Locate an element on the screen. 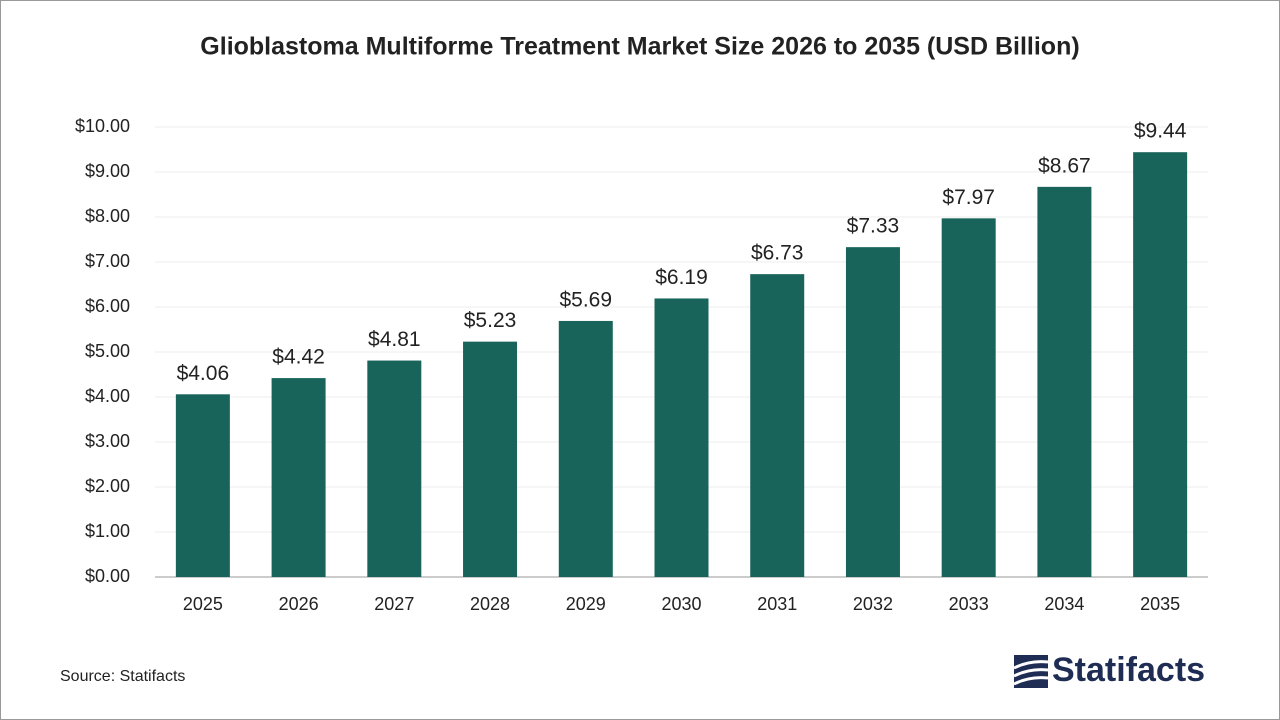 The image size is (1280, 720). y-tick-label: $7.00 is located at coordinates (107, 261).